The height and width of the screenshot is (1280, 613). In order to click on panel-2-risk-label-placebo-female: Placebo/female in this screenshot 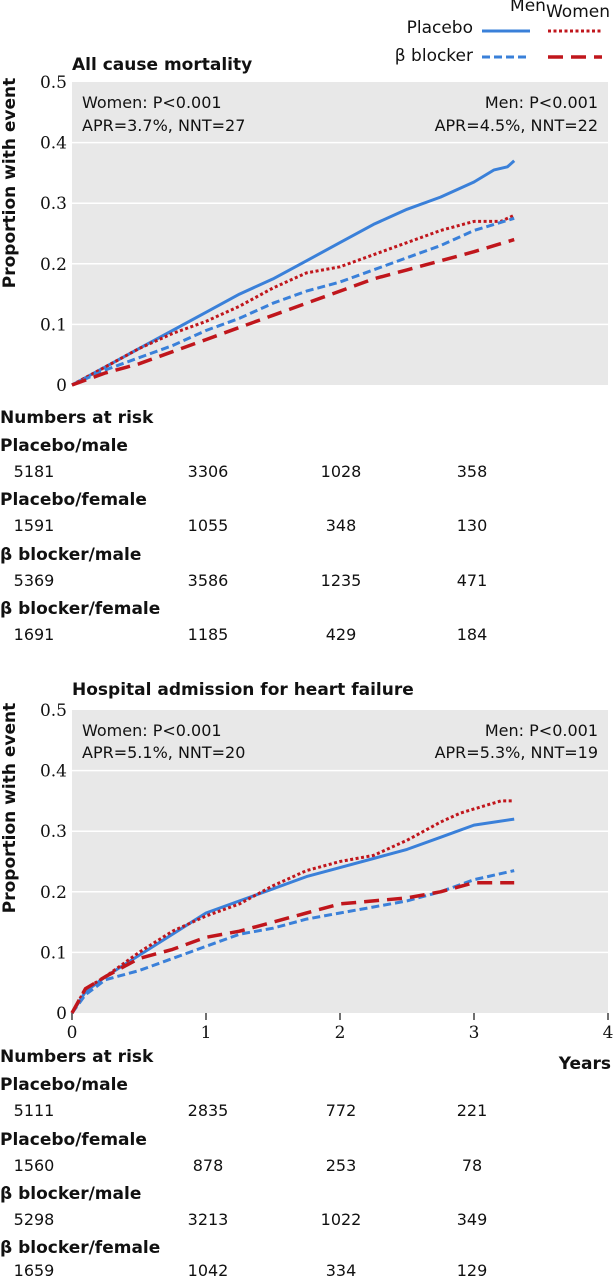, I will do `click(73, 1140)`.